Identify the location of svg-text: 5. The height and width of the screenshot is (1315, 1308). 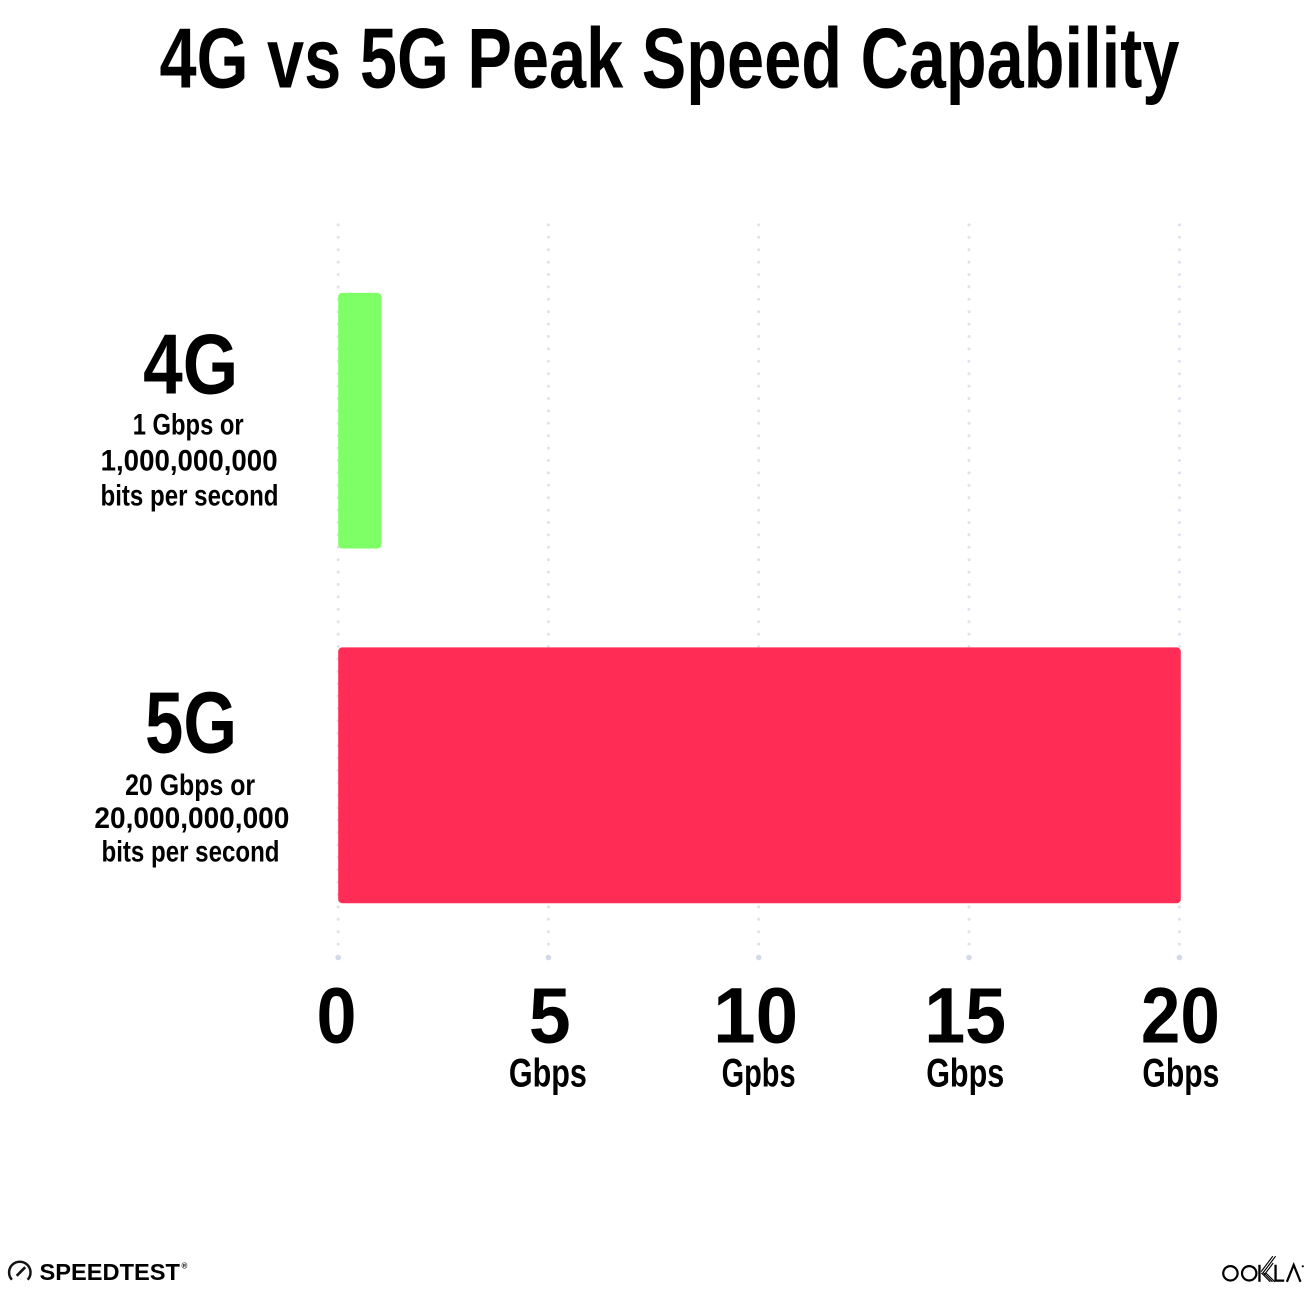
(550, 1015).